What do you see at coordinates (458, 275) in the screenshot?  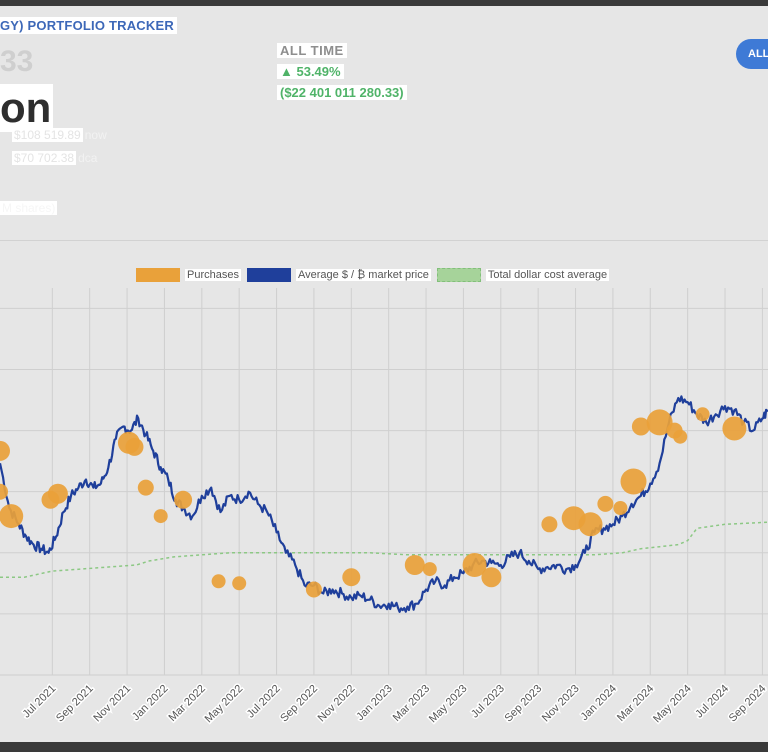 I see `legend-dca-swatch` at bounding box center [458, 275].